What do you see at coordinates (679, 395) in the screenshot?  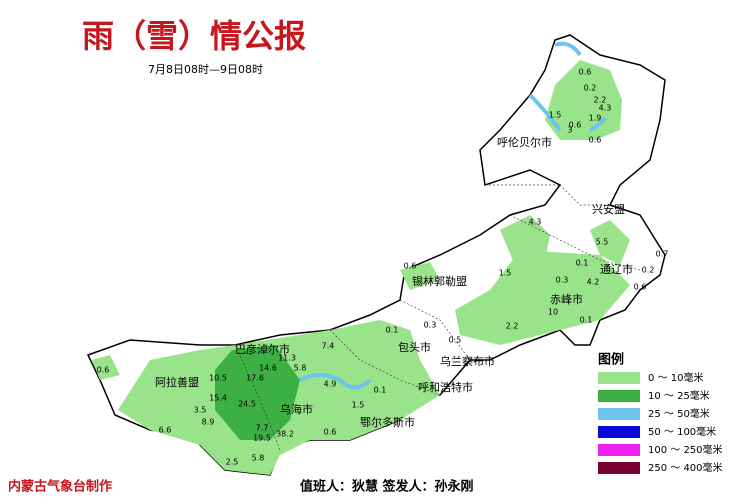 I see `legend-label: 10 ～ 25毫米` at bounding box center [679, 395].